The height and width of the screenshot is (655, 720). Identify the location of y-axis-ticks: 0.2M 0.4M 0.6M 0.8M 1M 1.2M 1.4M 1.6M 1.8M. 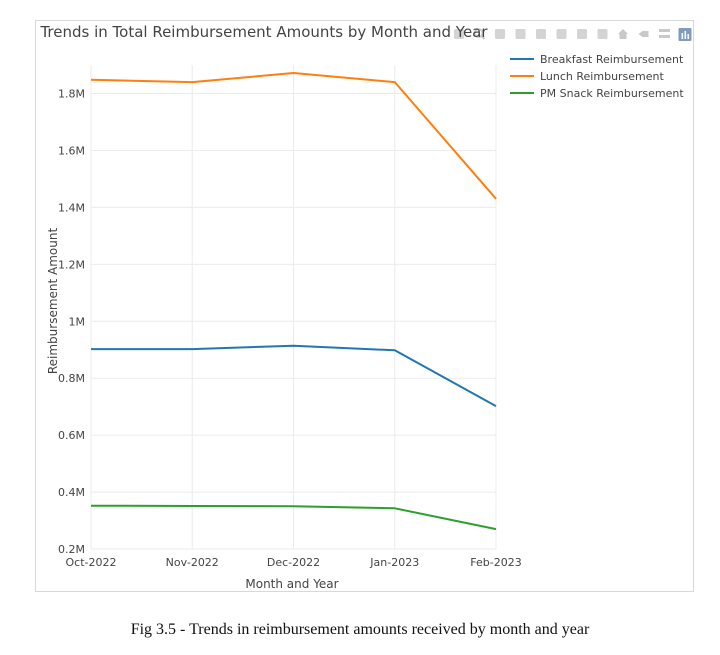
(71, 322).